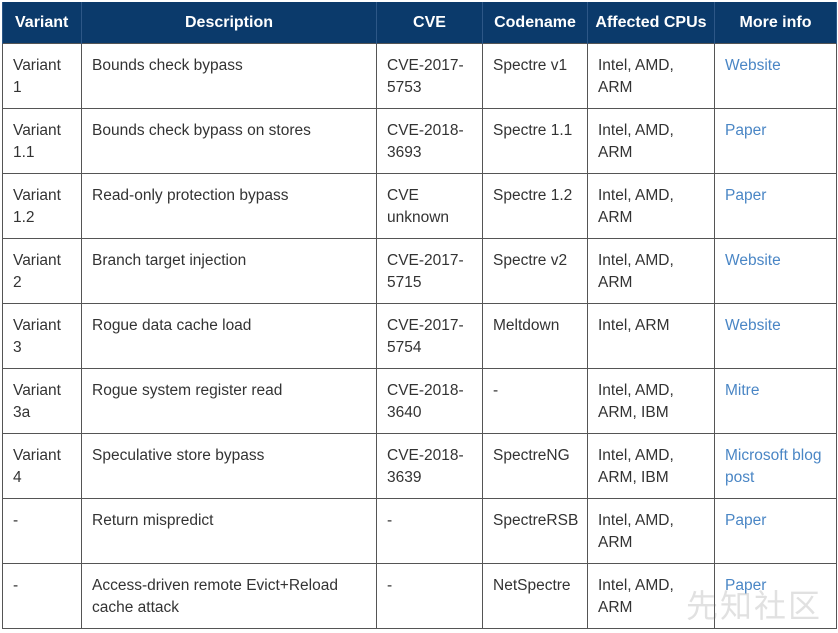 Image resolution: width=838 pixels, height=633 pixels. What do you see at coordinates (229, 23) in the screenshot?
I see `header-description: Description` at bounding box center [229, 23].